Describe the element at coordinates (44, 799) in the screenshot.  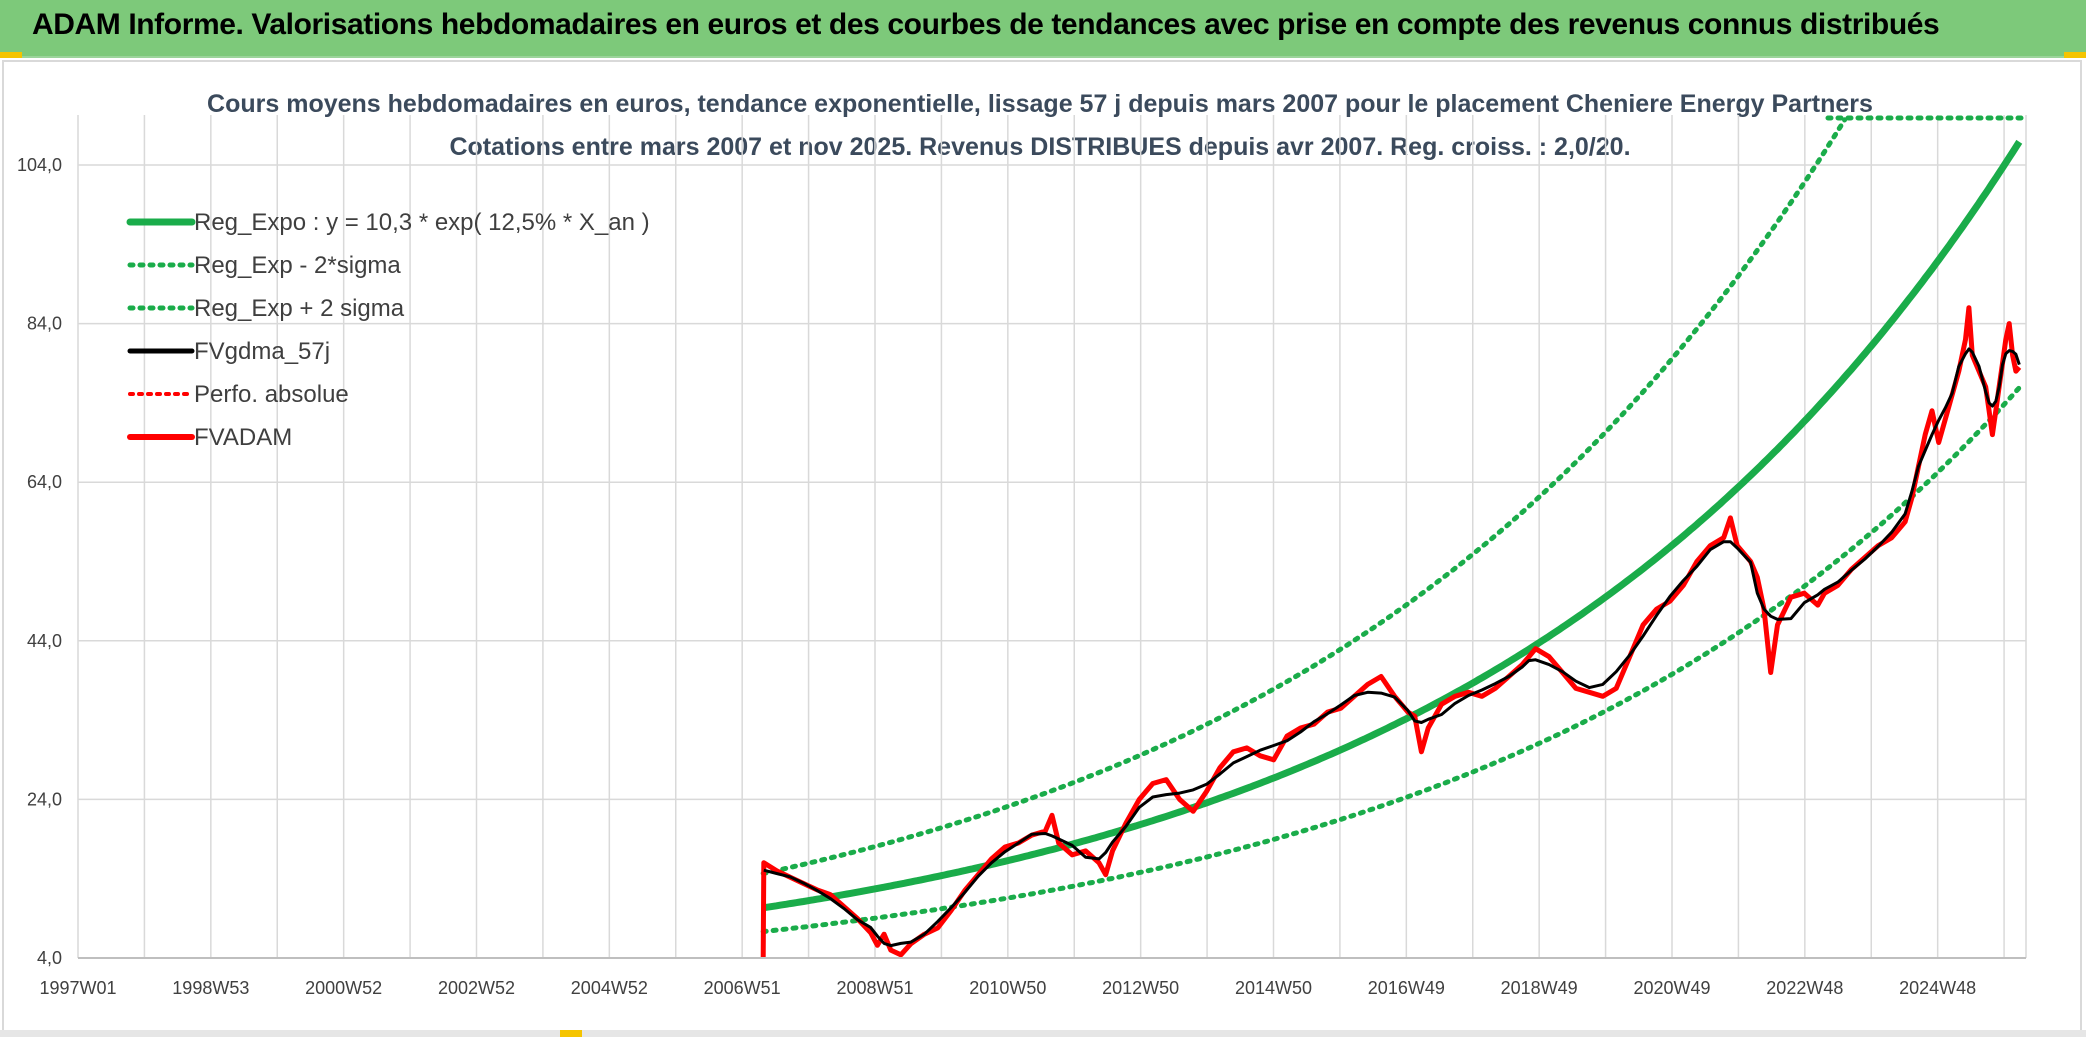
I see `y-tick-label: 24,0` at that location.